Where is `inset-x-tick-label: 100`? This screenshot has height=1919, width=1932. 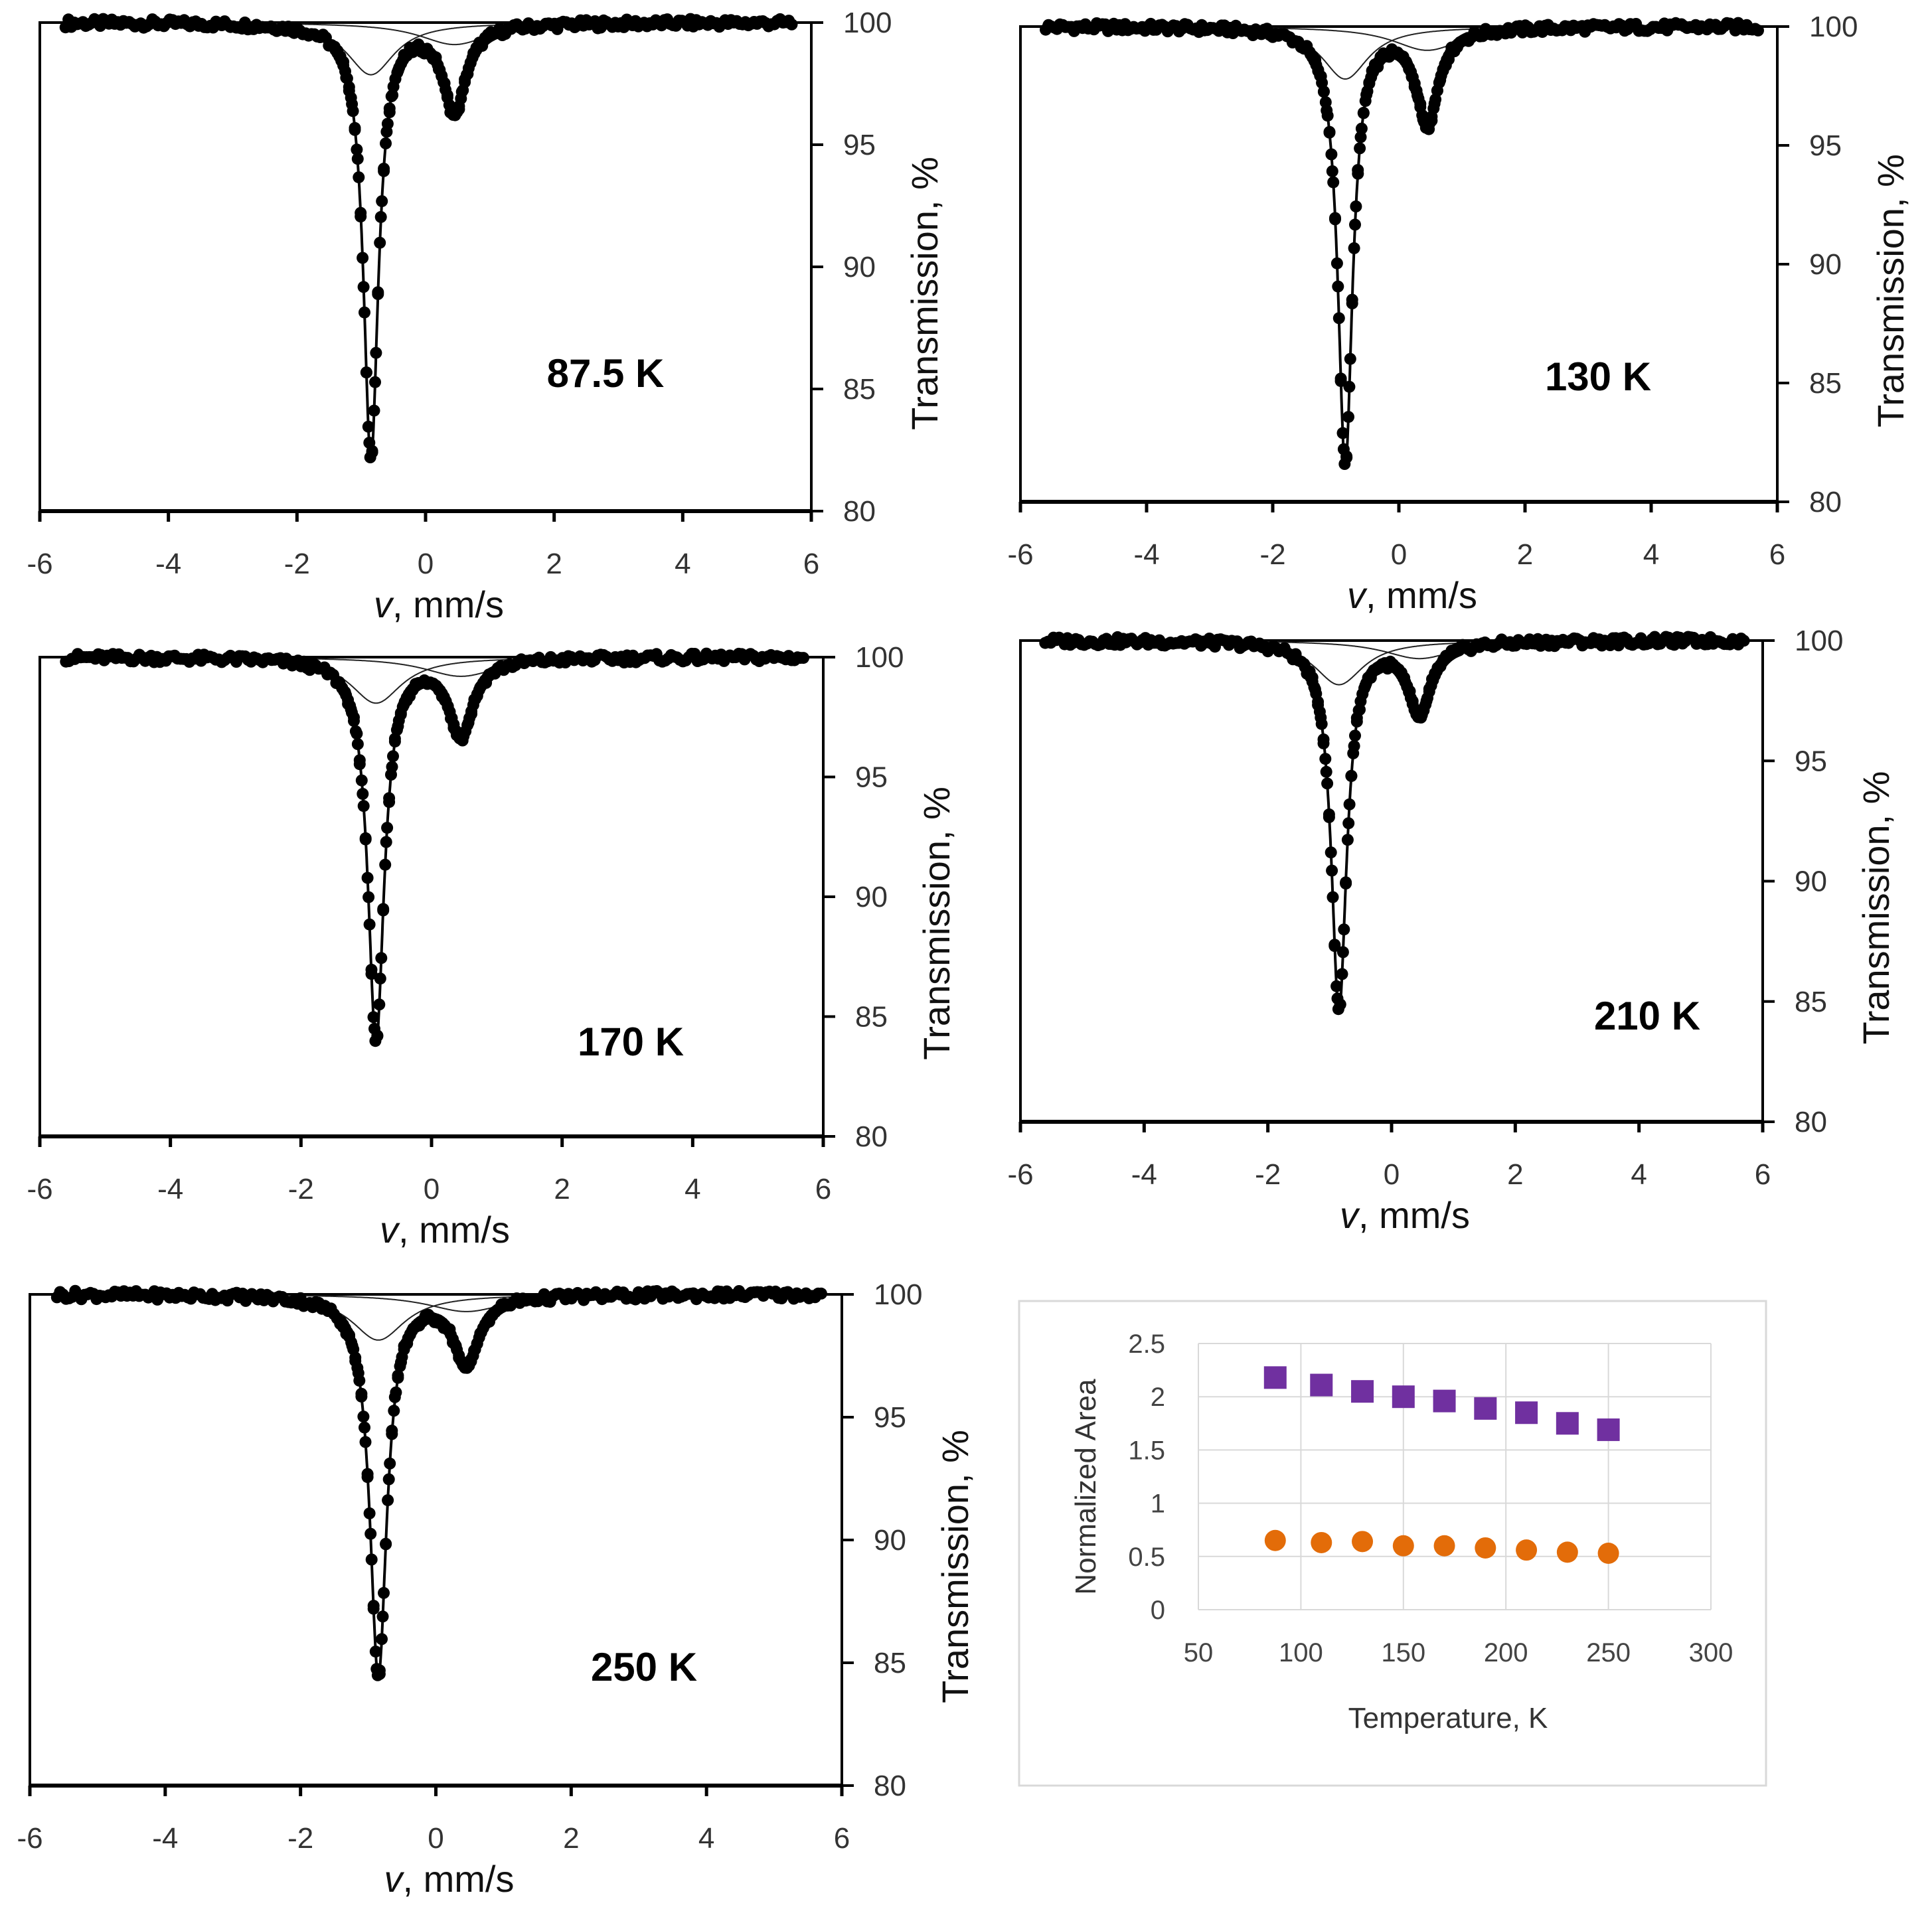
inset-x-tick-label: 100 is located at coordinates (1301, 1652).